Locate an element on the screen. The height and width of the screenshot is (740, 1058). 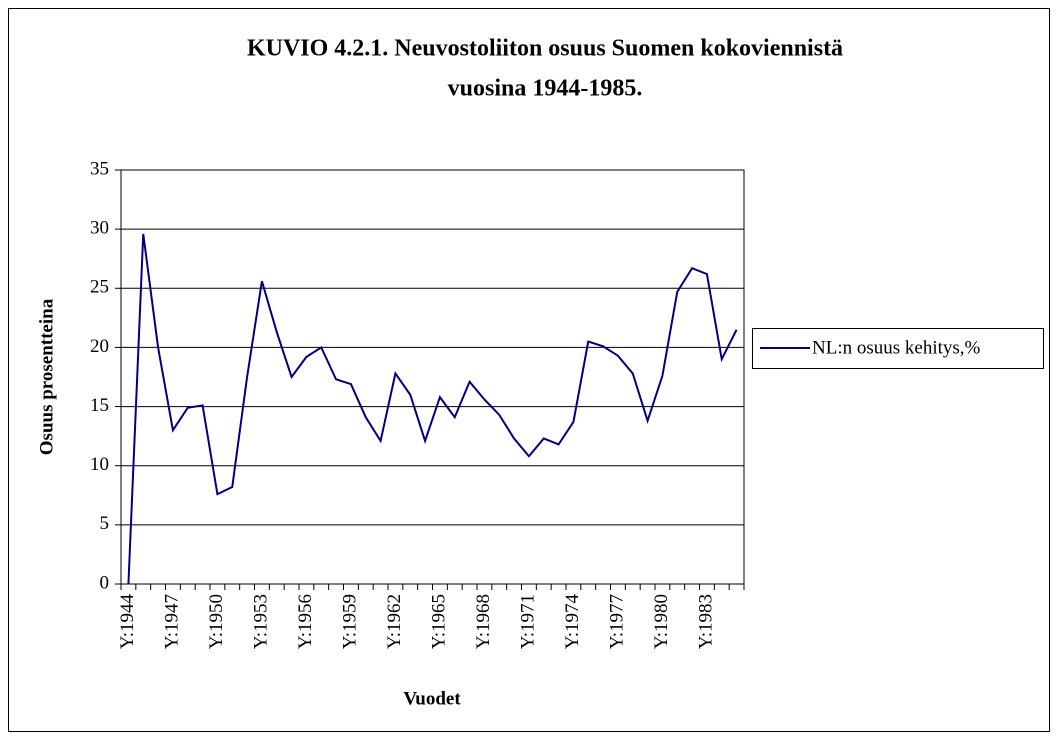
y-tick-label: 15 is located at coordinates (99, 405).